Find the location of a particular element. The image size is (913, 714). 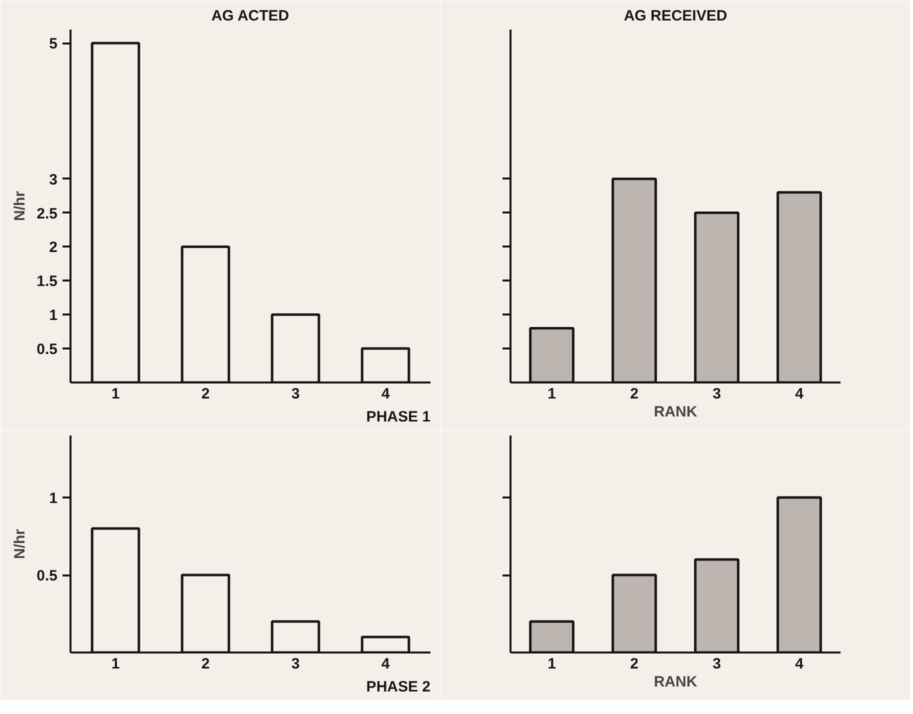

chart-title: AG ACTED is located at coordinates (250, 16).